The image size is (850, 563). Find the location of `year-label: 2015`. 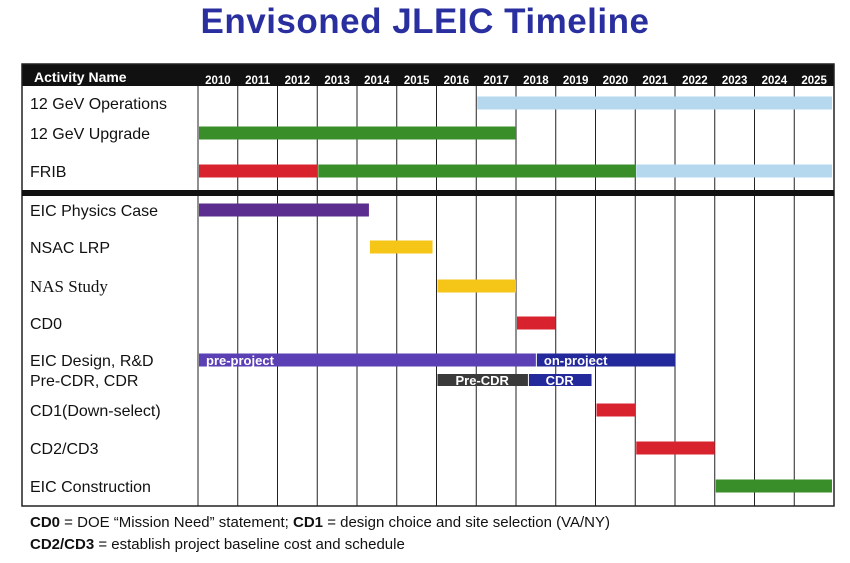

year-label: 2015 is located at coordinates (417, 81).